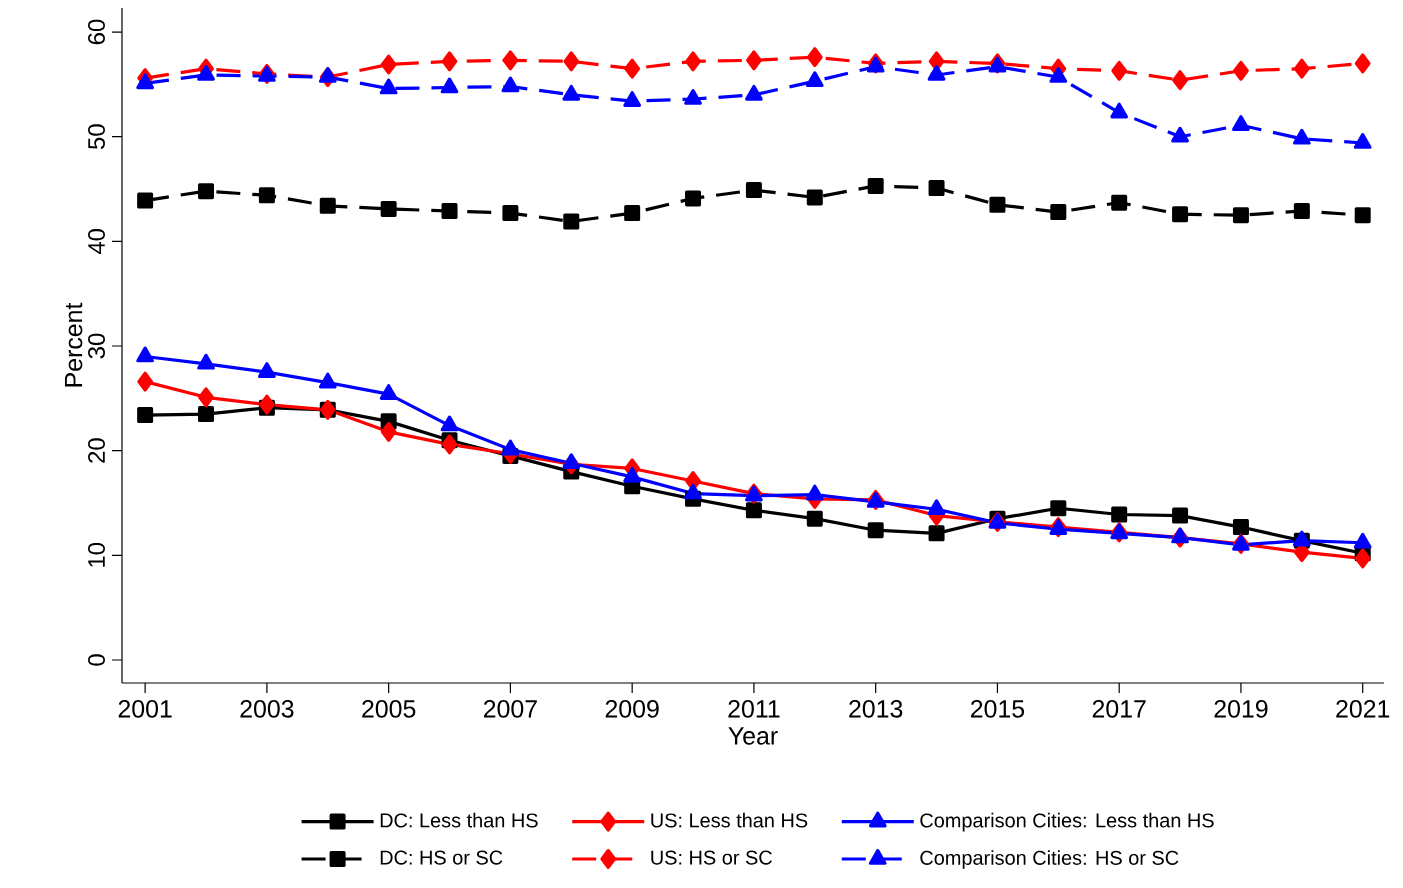 The height and width of the screenshot is (888, 1403). I want to click on x-tick-label: 2013, so click(876, 709).